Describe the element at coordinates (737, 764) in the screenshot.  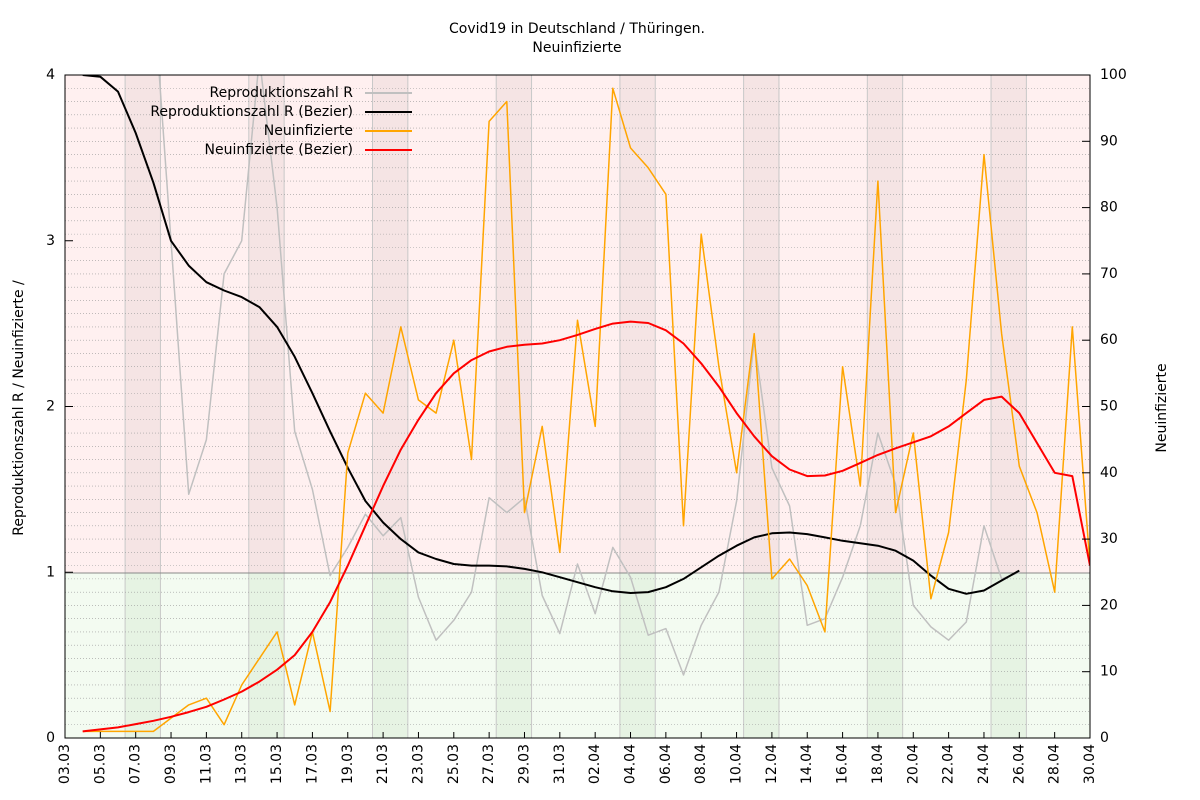
I see `x-tick-label: 10.04` at that location.